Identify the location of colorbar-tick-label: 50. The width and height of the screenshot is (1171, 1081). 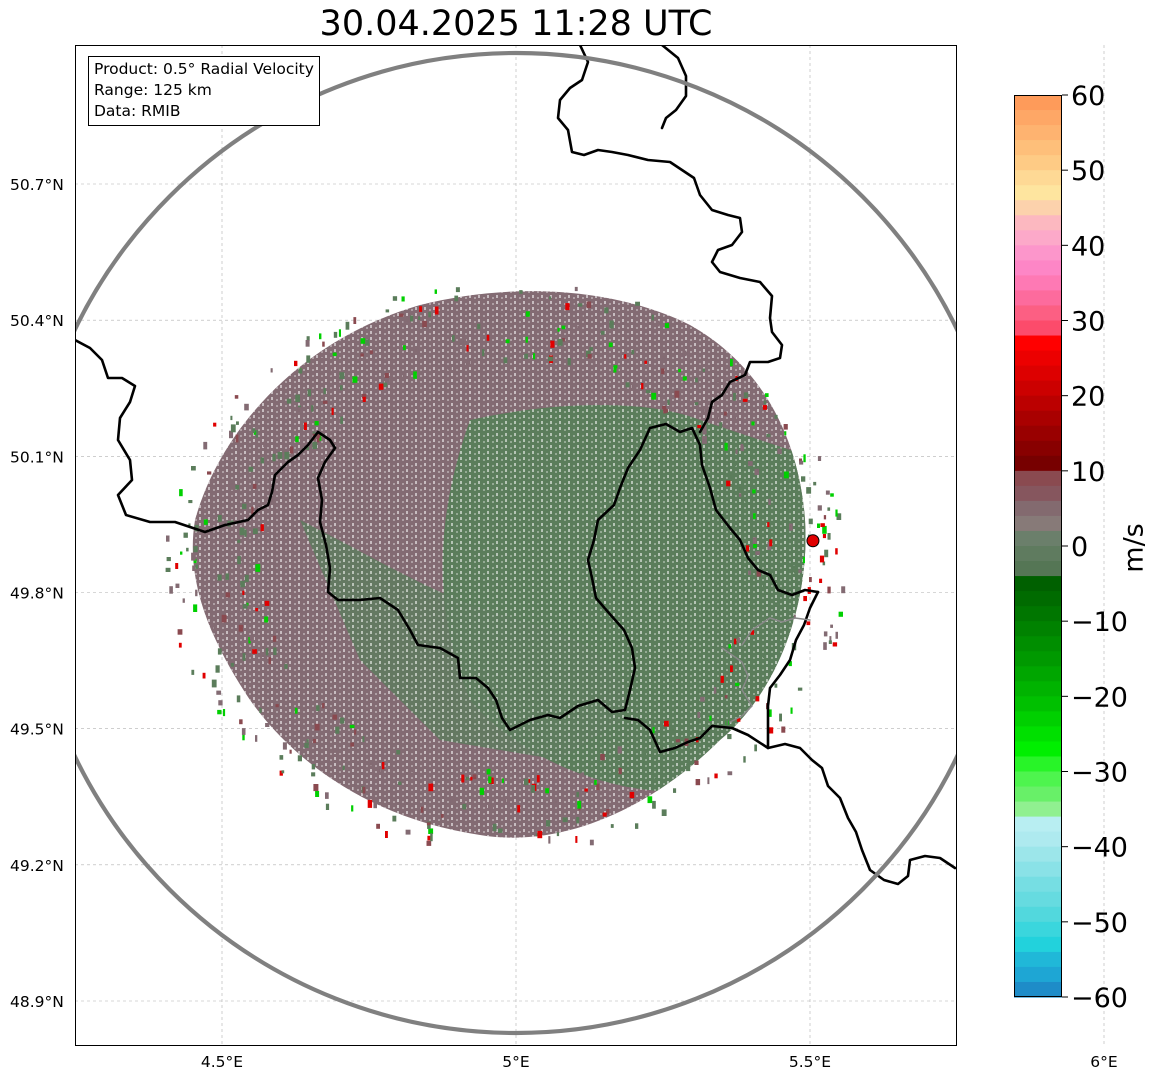
(1088, 171).